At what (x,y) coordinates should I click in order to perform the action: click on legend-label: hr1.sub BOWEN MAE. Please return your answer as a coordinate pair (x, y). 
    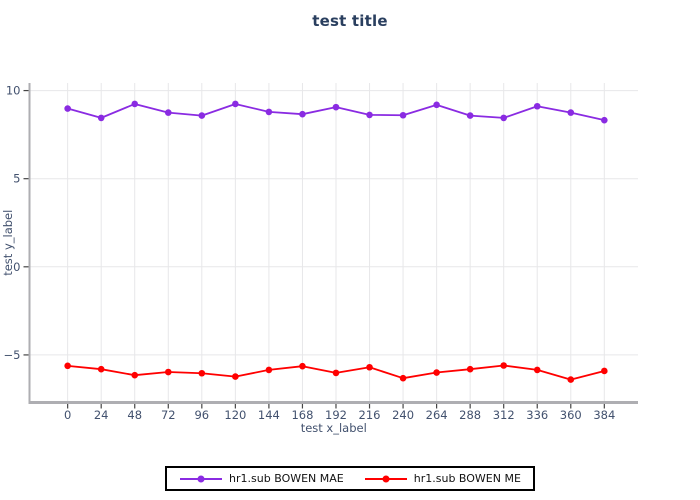
    Looking at the image, I should click on (286, 478).